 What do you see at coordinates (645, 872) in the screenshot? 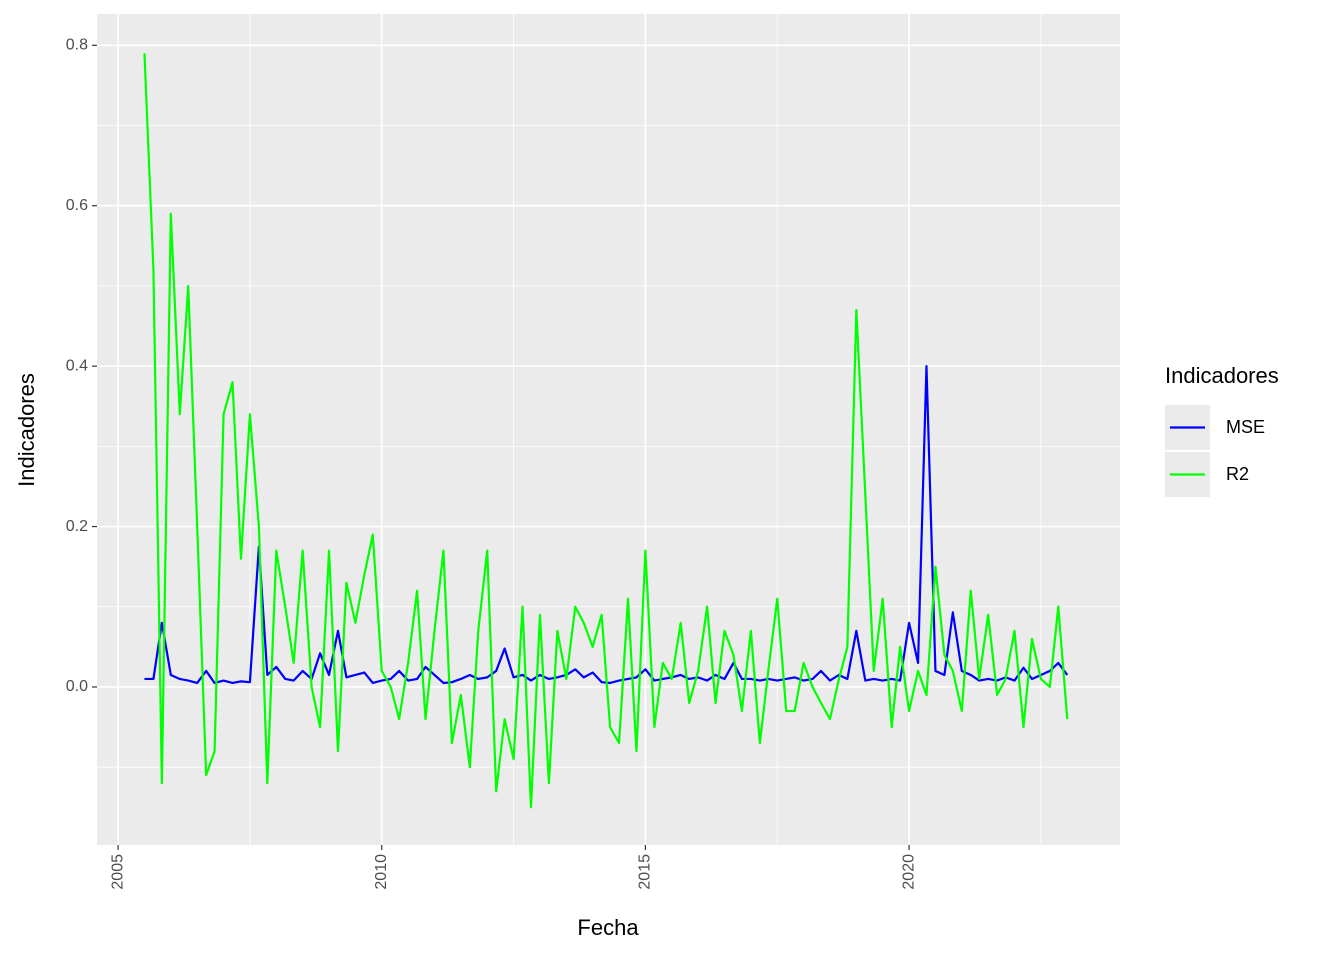
I see `x-tick-label: 2015` at bounding box center [645, 872].